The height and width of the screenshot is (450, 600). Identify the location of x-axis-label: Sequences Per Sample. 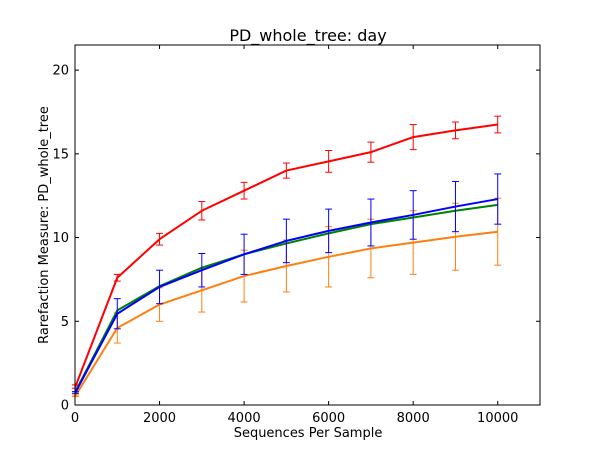
(308, 433).